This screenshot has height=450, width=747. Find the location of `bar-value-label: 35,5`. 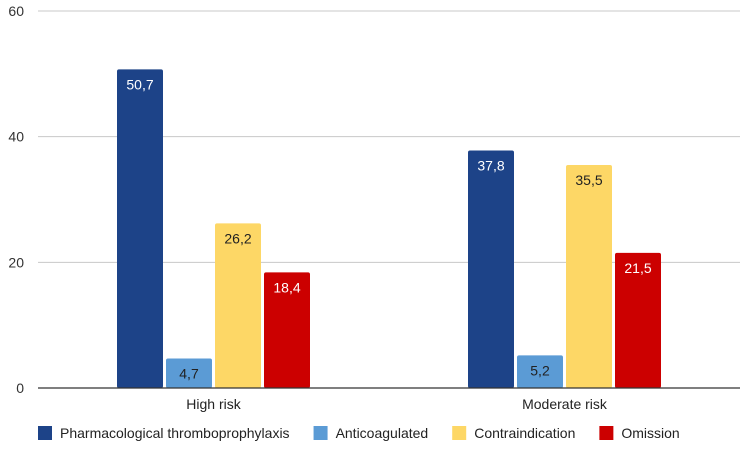

bar-value-label: 35,5 is located at coordinates (588, 180).